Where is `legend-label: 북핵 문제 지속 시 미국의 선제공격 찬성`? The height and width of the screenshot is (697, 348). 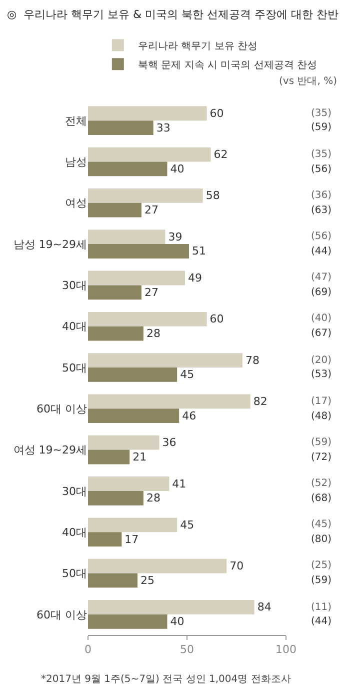
legend-label: 북핵 문제 지속 시 미국의 선제공격 찬성 is located at coordinates (227, 65).